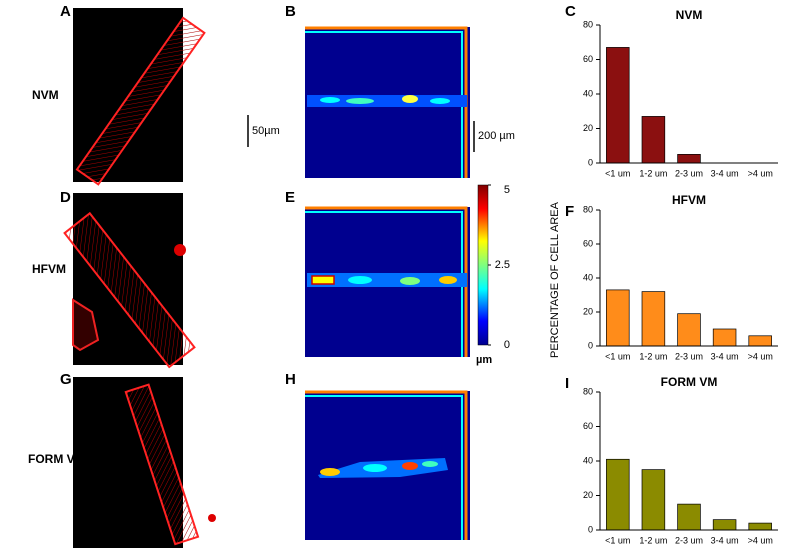 The image size is (800, 550). Describe the element at coordinates (65, 11) in the screenshot. I see `panel-letter: A` at that location.